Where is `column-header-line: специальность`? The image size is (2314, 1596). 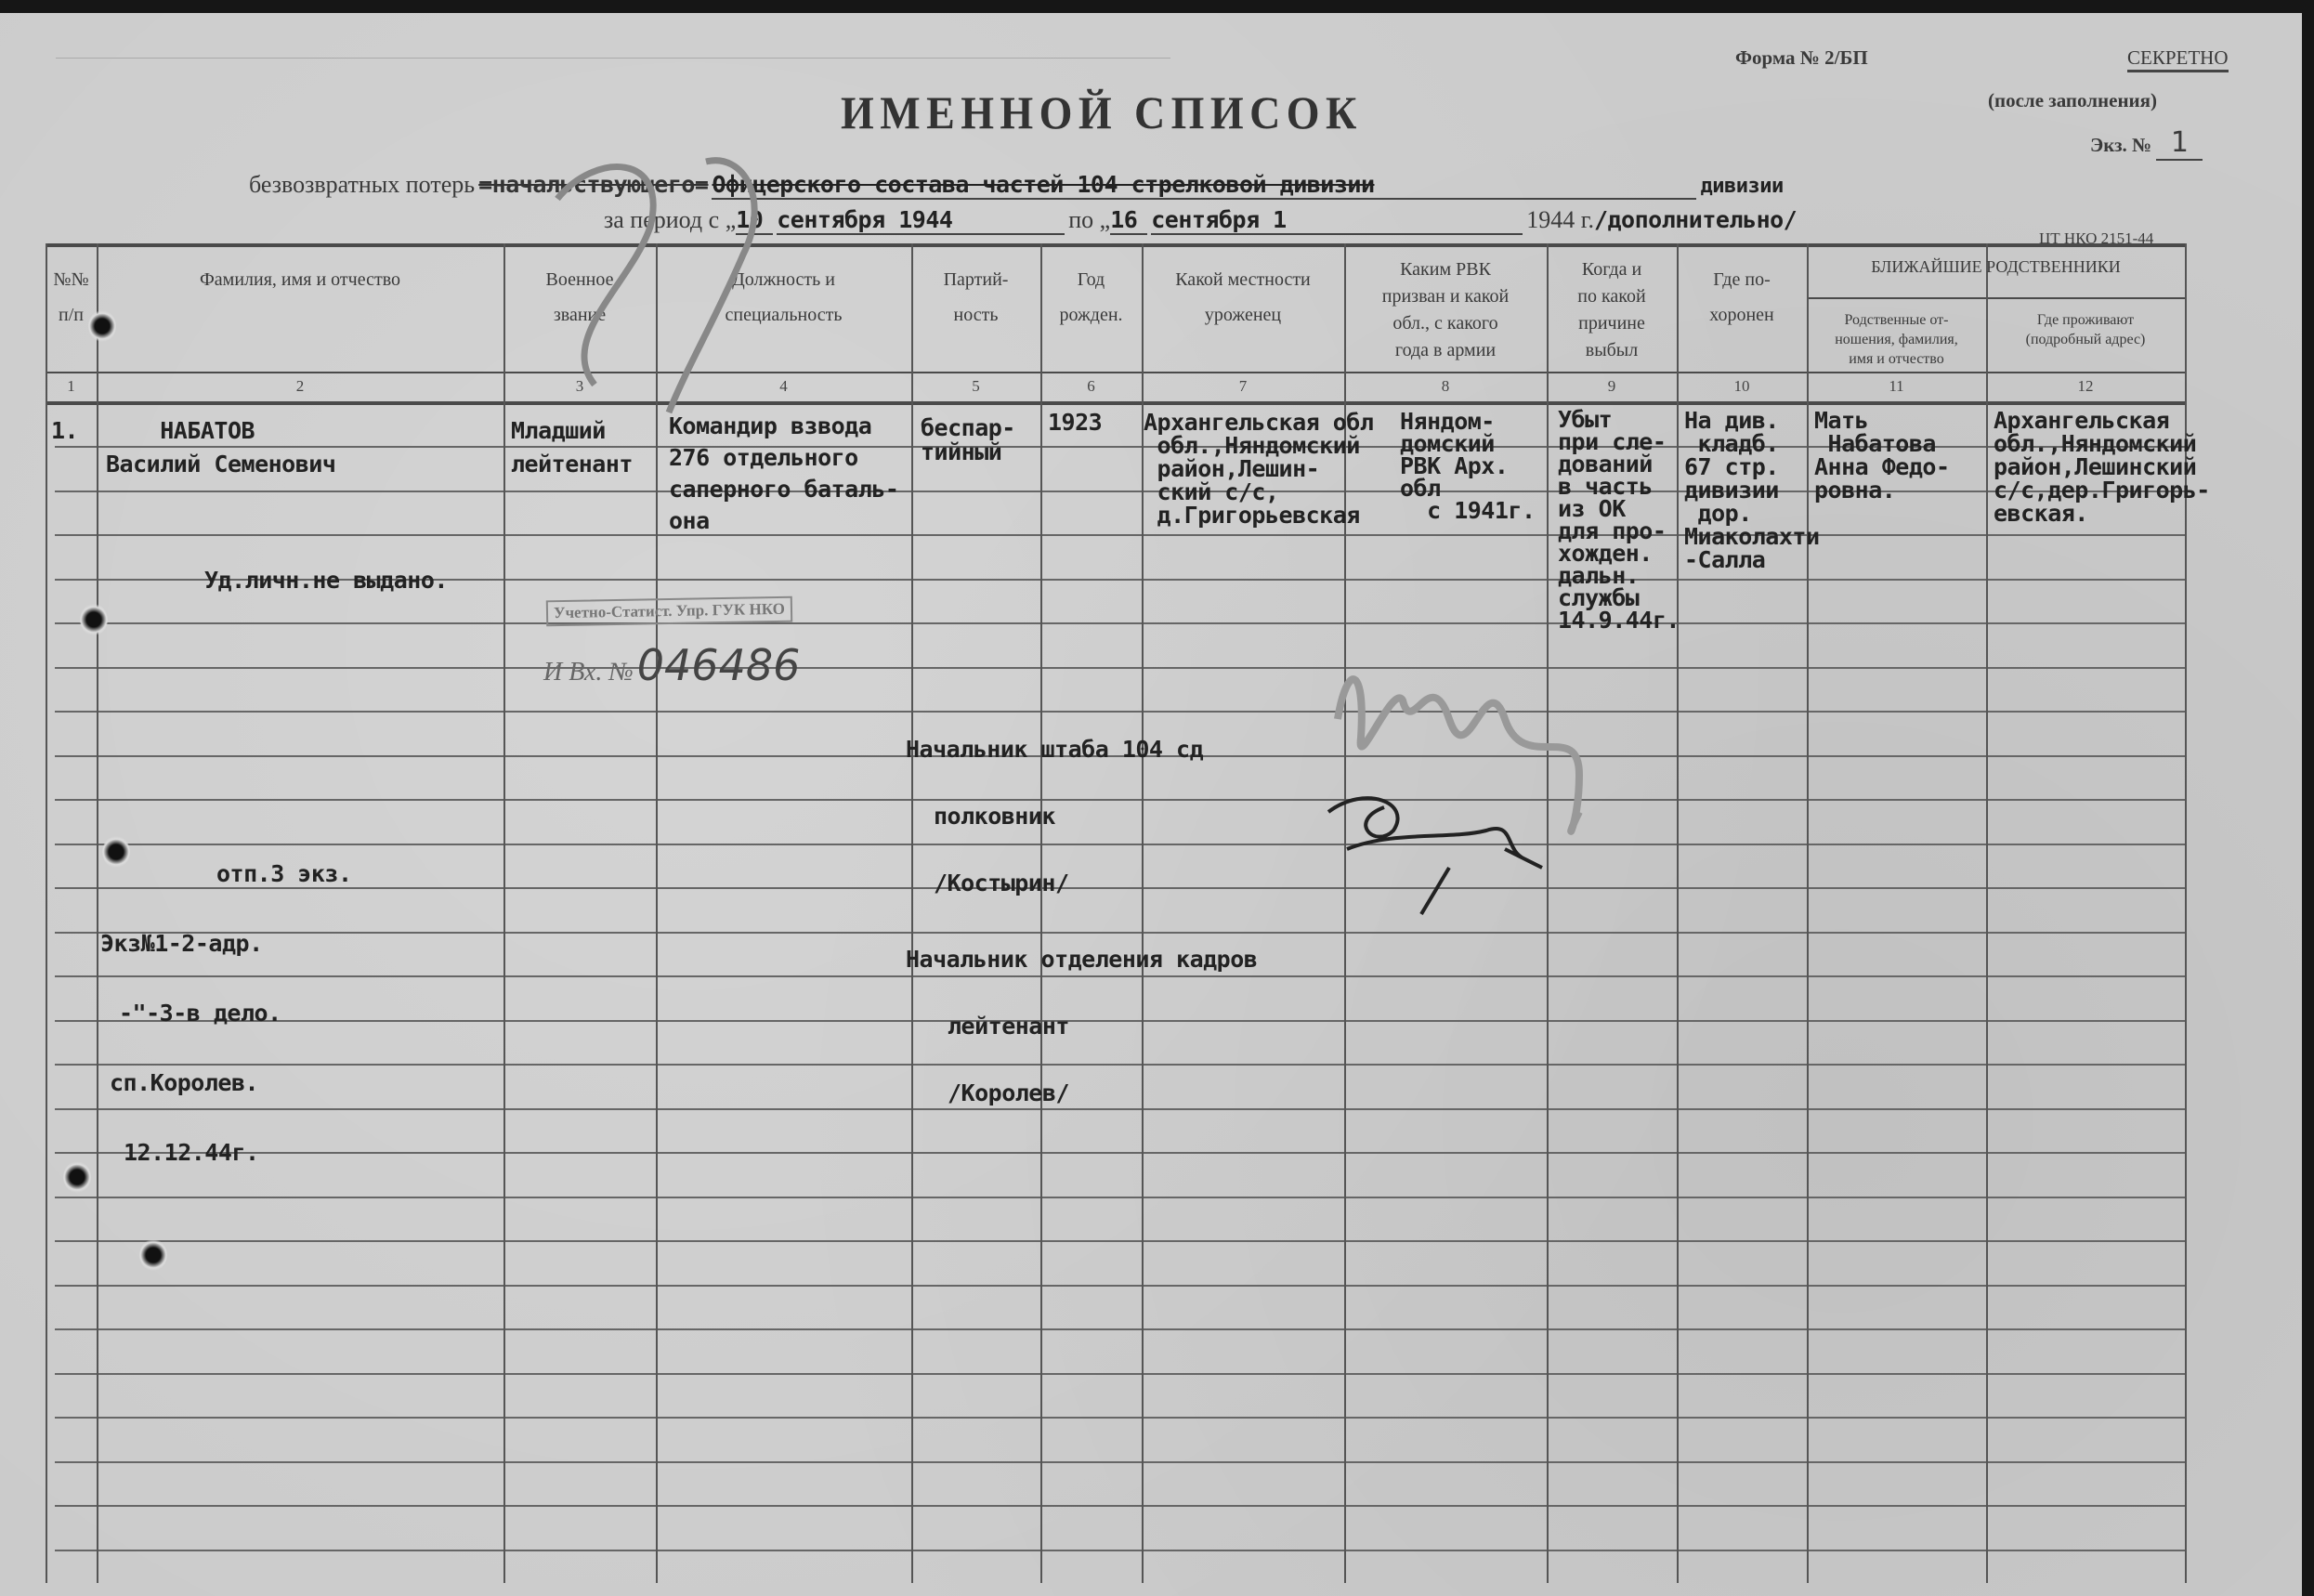 column-header-line: специальность is located at coordinates (784, 315).